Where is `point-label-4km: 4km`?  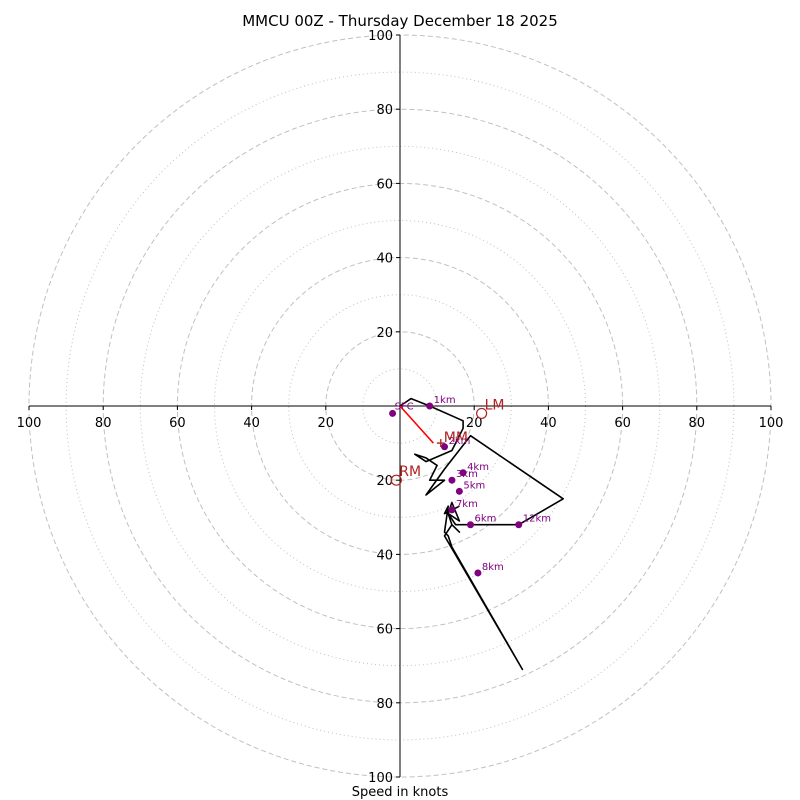 point-label-4km: 4km is located at coordinates (478, 467).